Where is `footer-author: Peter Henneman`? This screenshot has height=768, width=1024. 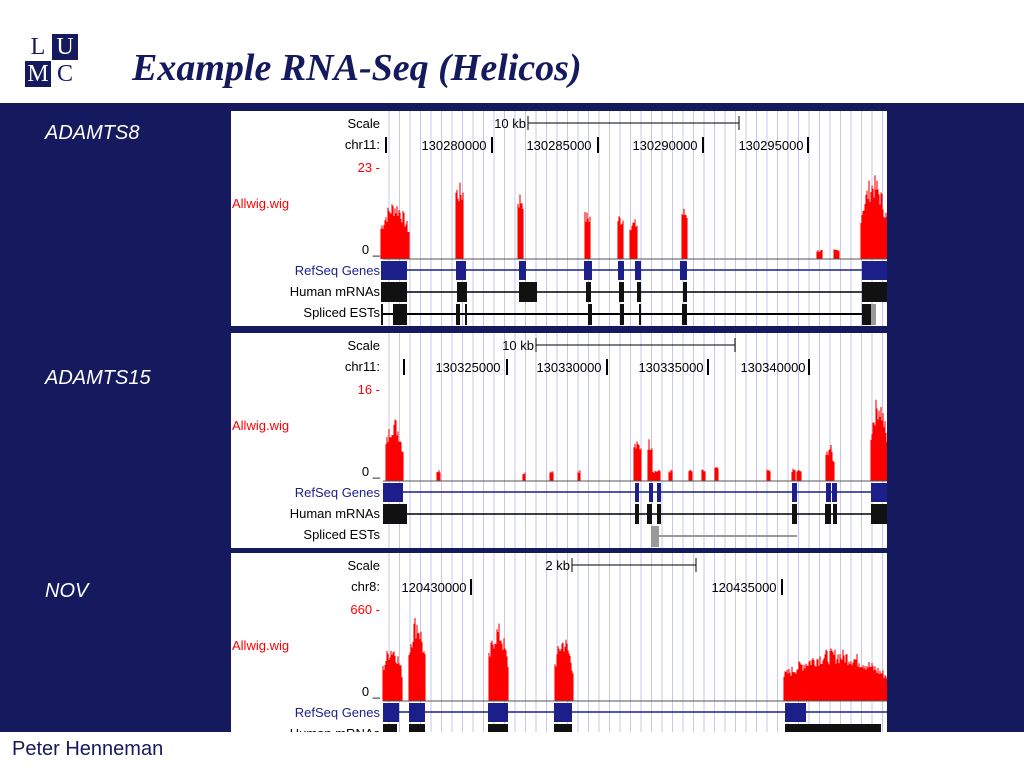
footer-author: Peter Henneman is located at coordinates (88, 749).